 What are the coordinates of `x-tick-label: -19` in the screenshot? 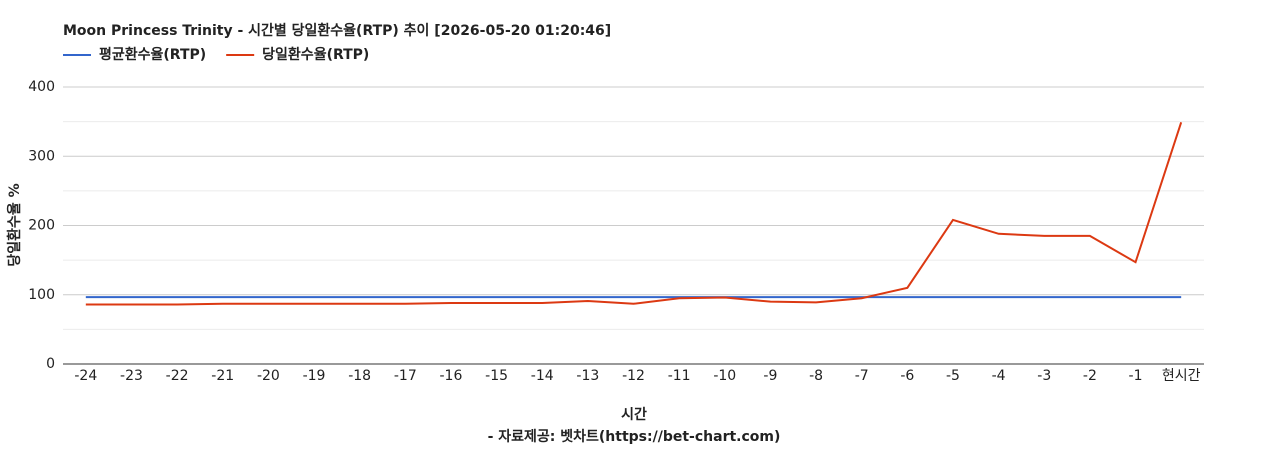 It's located at (314, 376).